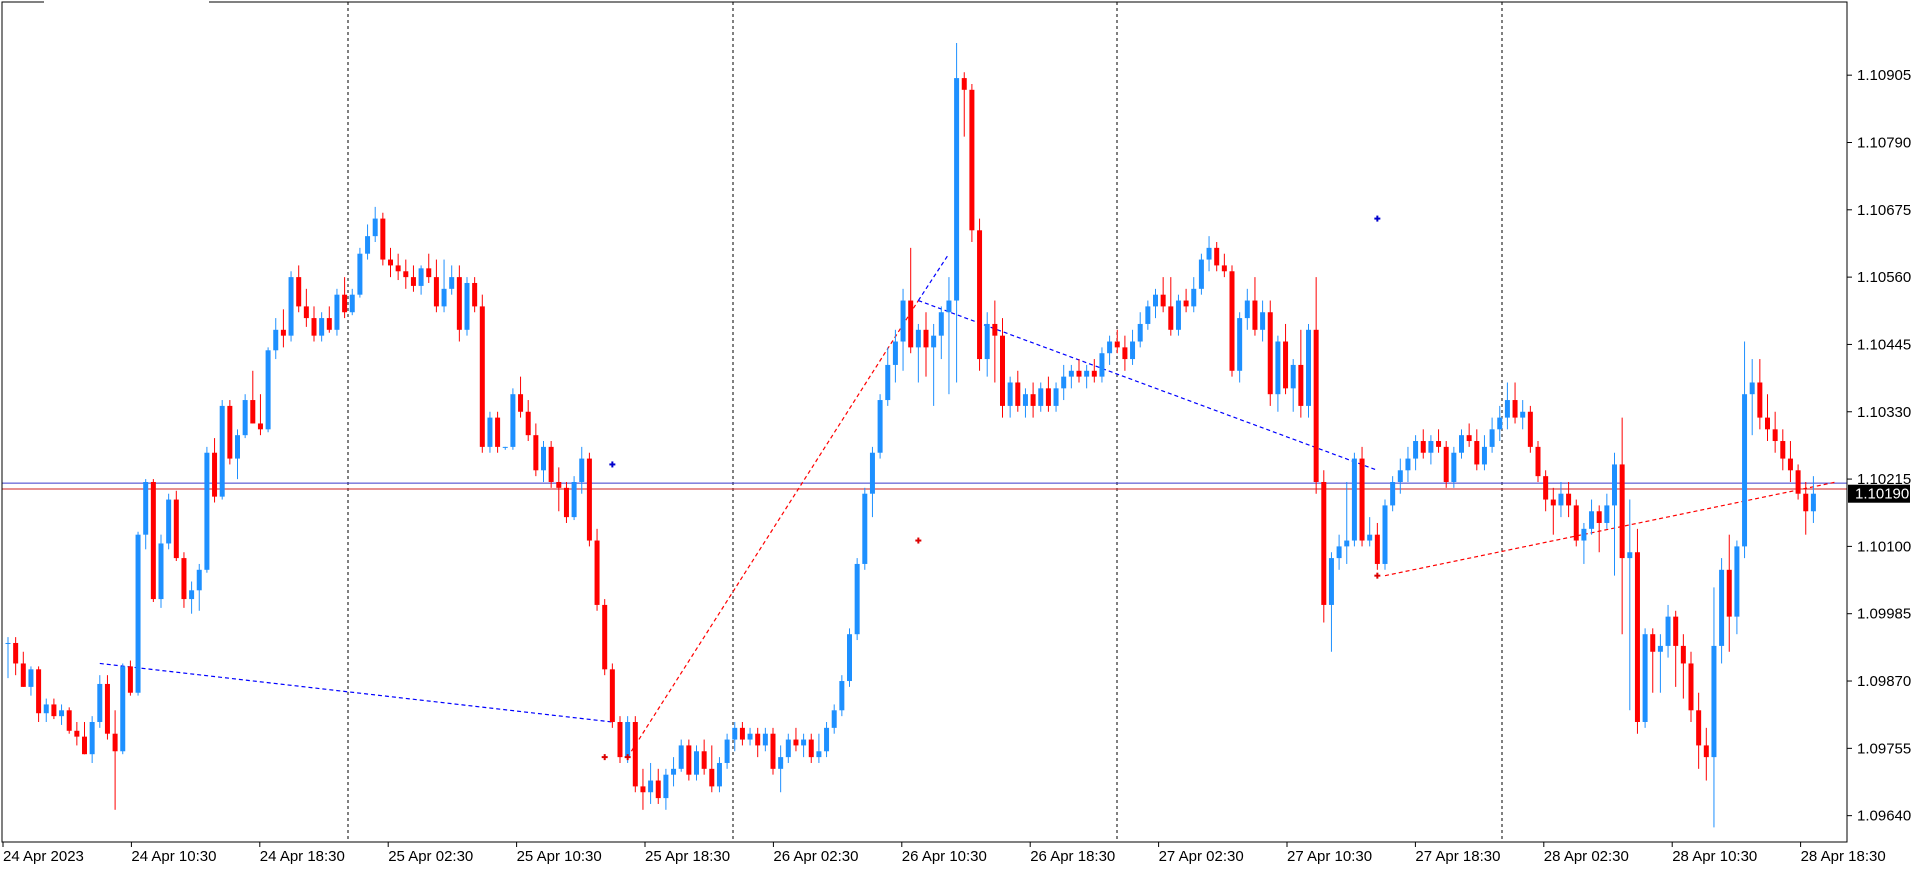 The width and height of the screenshot is (1916, 872). What do you see at coordinates (1884, 277) in the screenshot?
I see `price-label: 1.10560` at bounding box center [1884, 277].